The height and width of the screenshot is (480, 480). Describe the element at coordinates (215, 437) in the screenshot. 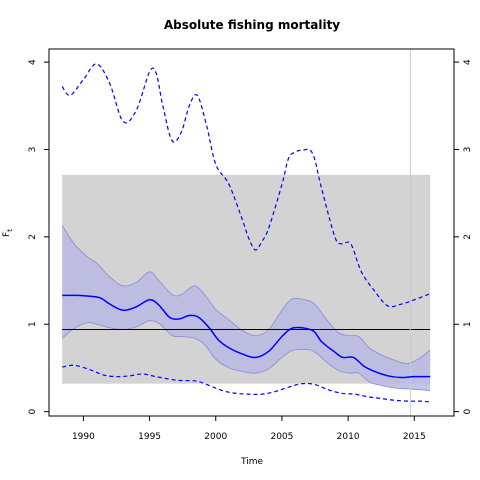

I see `x-tick-label: 2000` at that location.